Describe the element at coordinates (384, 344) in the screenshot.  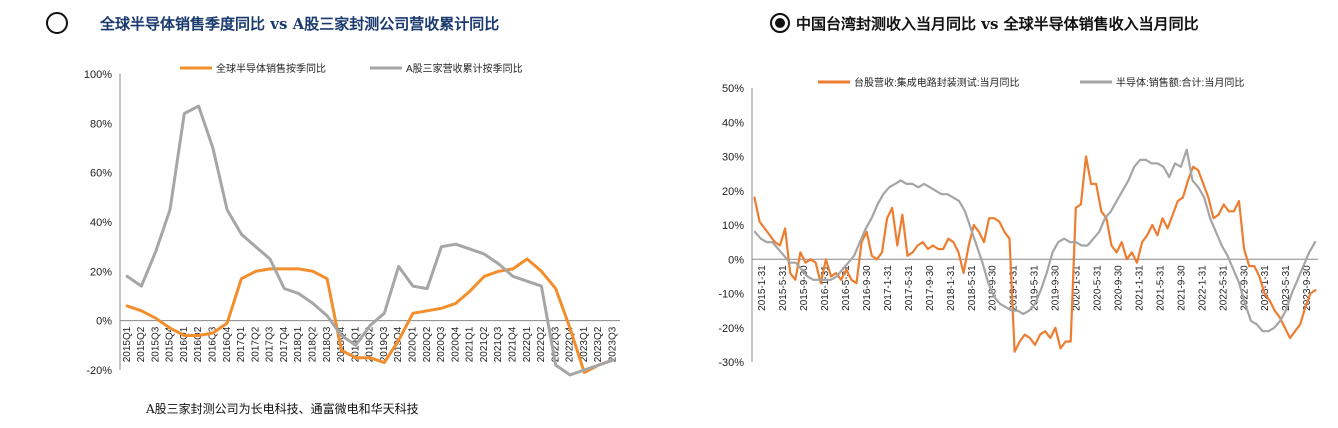
I see `chart0-xtick-label: 2019Q3` at that location.